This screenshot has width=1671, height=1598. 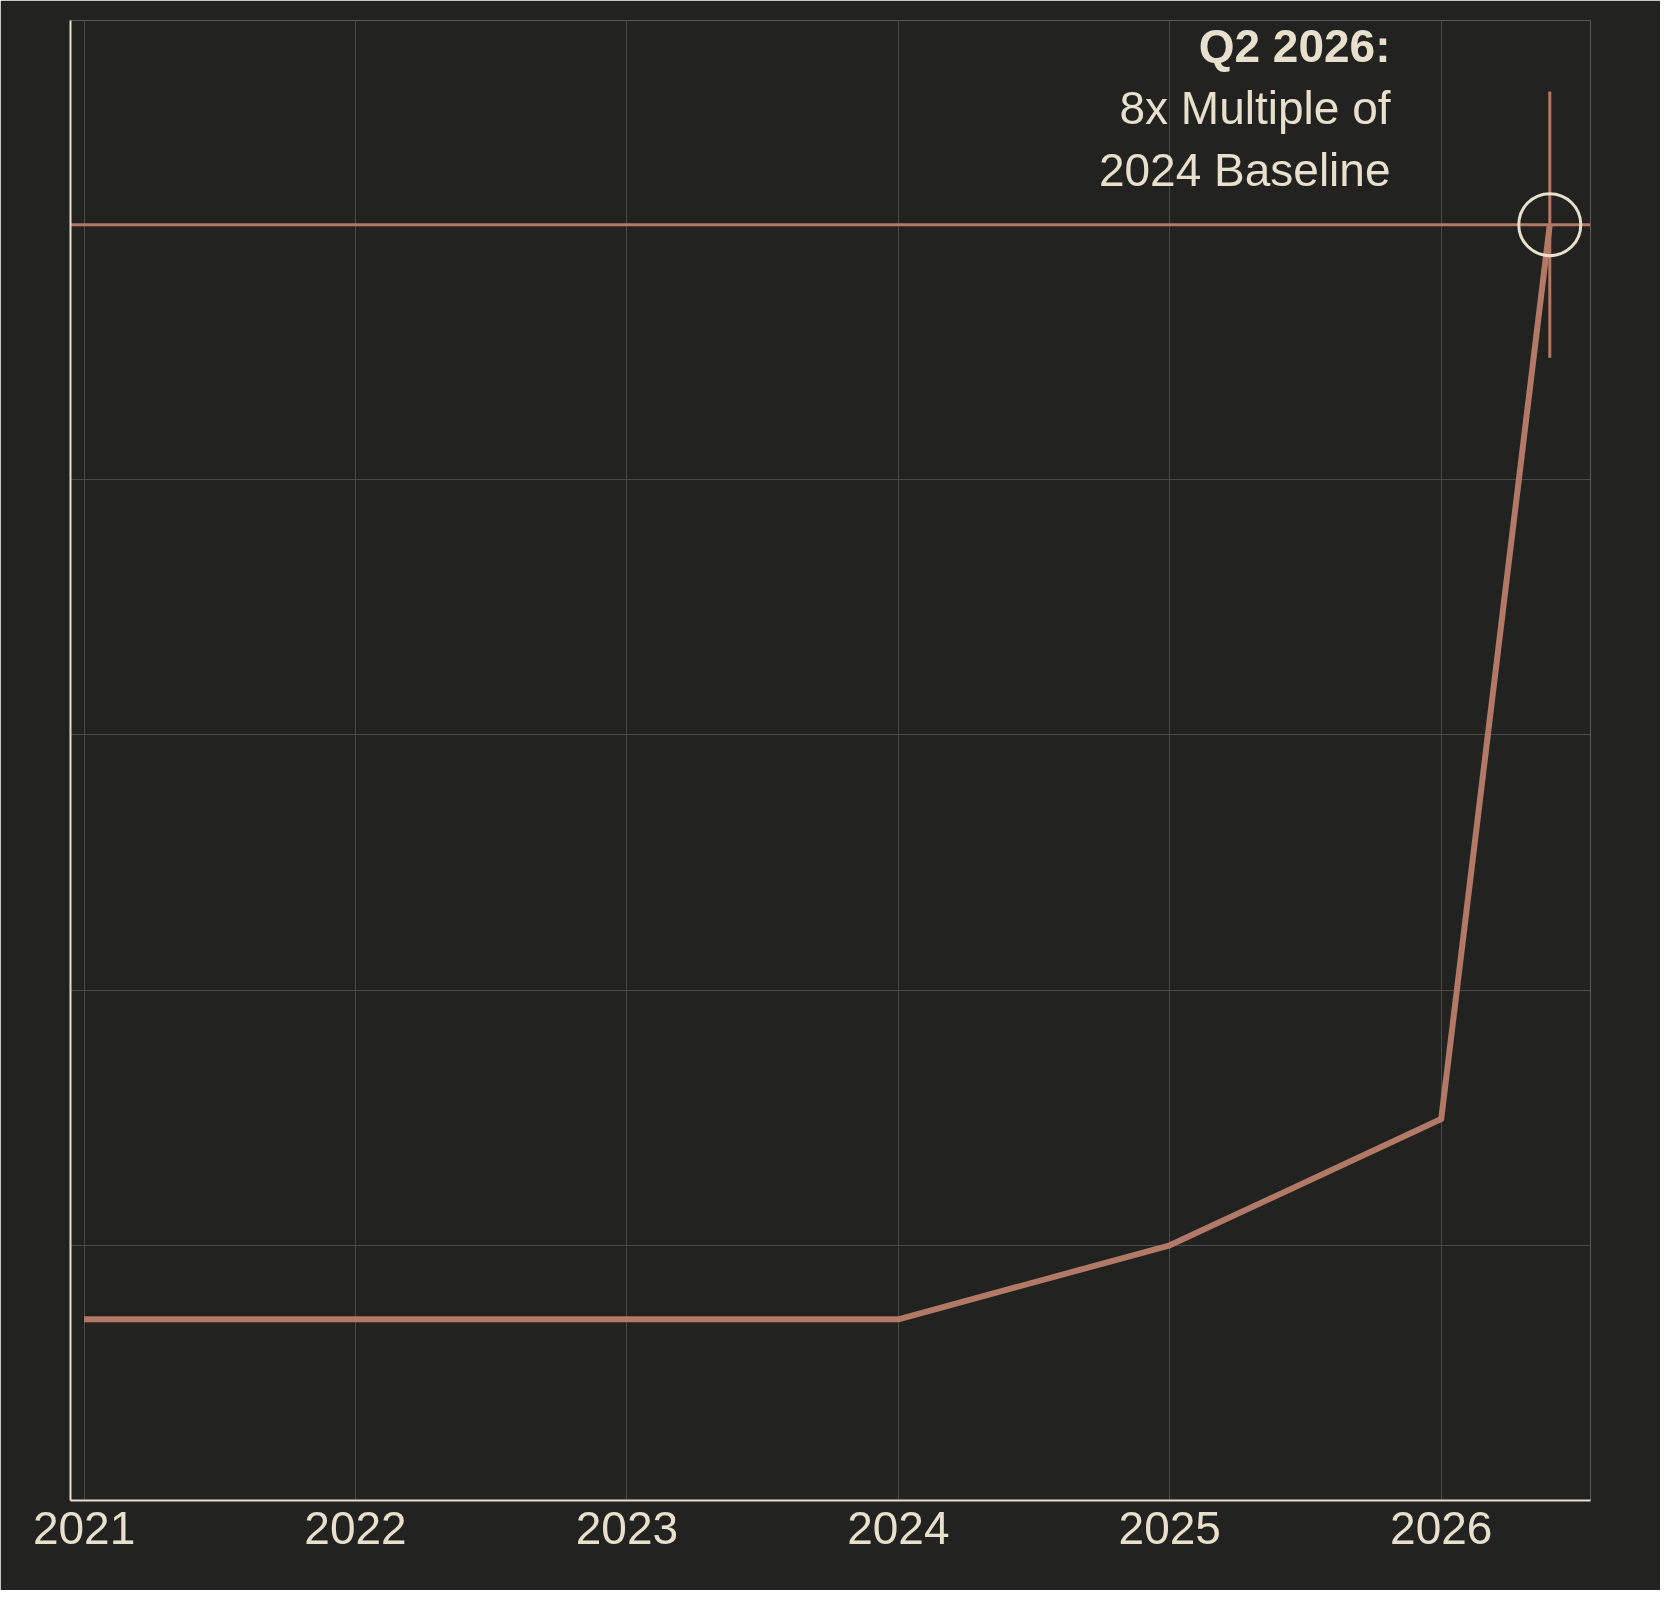 What do you see at coordinates (898, 1527) in the screenshot?
I see `x-tick-label: 2024` at bounding box center [898, 1527].